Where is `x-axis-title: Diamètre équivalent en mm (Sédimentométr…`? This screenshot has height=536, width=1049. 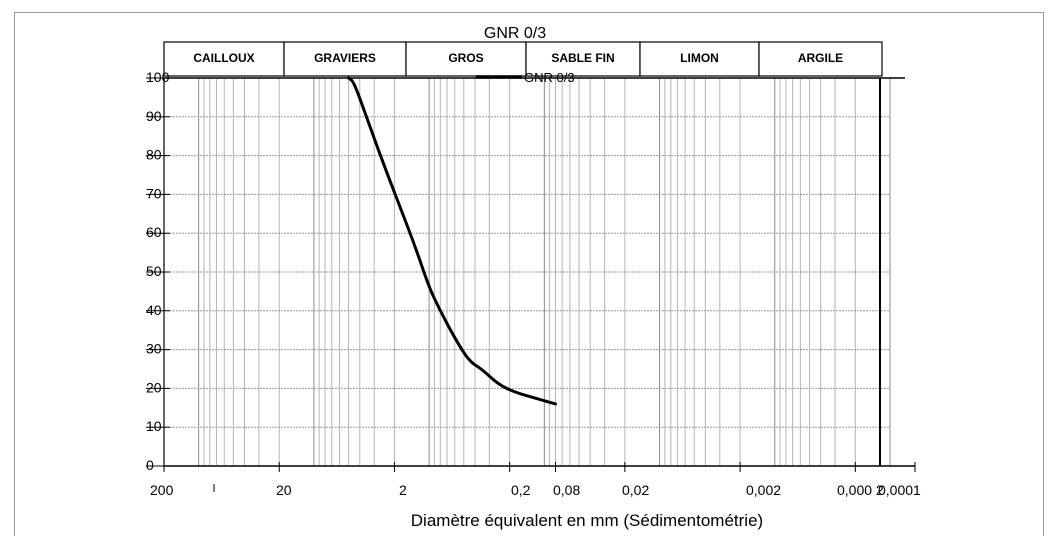
x-axis-title: Diamètre équivalent en mm (Sédimentométr… is located at coordinates (587, 520).